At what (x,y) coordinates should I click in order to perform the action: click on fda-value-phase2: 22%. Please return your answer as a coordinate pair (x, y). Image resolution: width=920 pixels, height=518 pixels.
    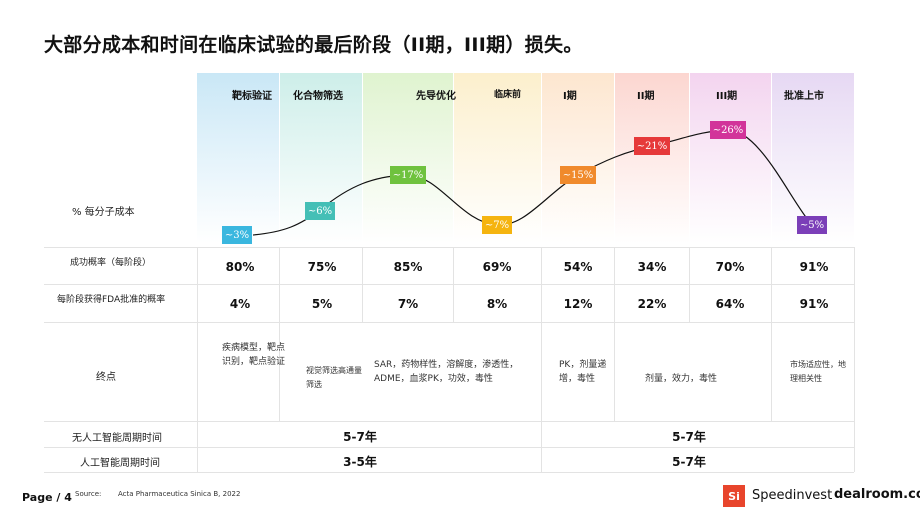
    Looking at the image, I should click on (652, 304).